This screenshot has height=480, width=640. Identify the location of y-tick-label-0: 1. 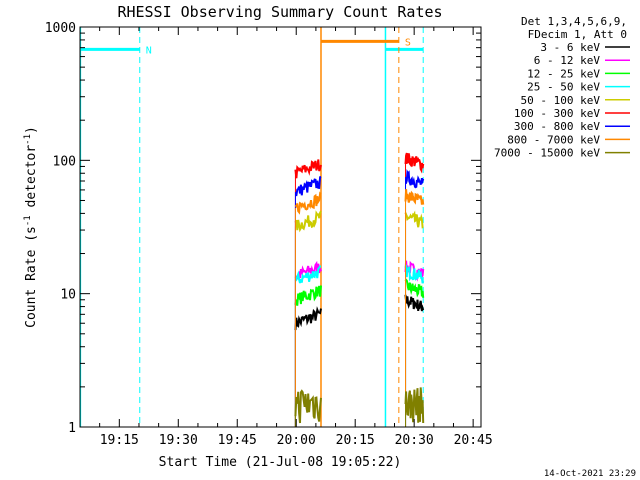
(72, 428).